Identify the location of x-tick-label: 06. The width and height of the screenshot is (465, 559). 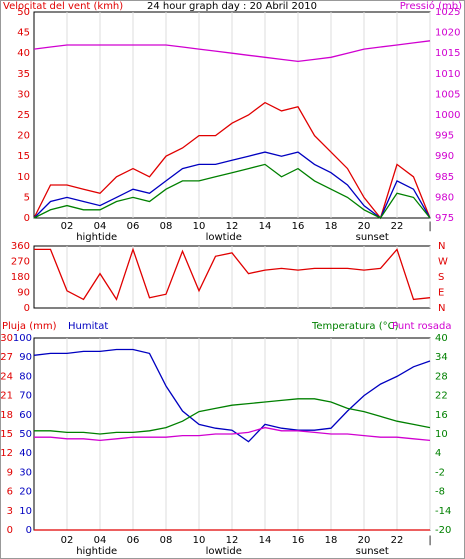
(133, 540).